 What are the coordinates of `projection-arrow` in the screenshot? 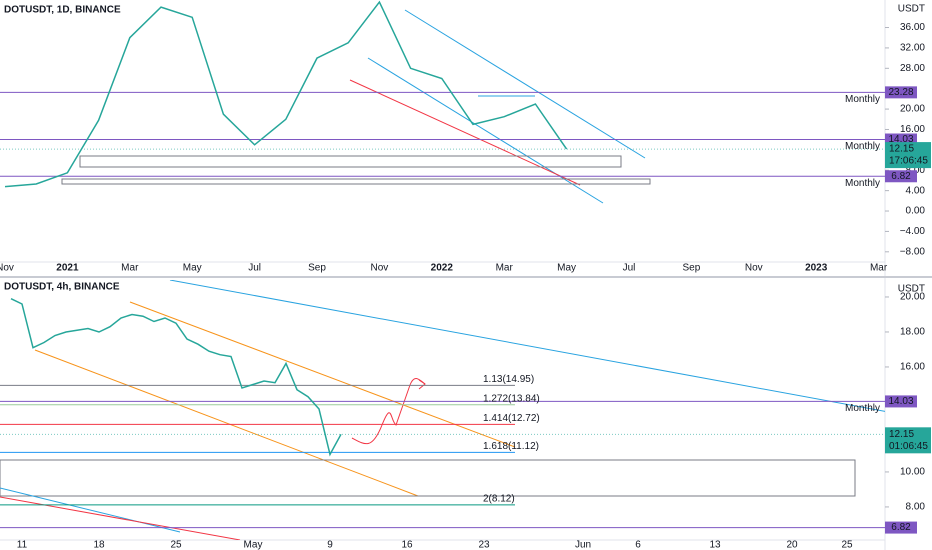 It's located at (388, 411).